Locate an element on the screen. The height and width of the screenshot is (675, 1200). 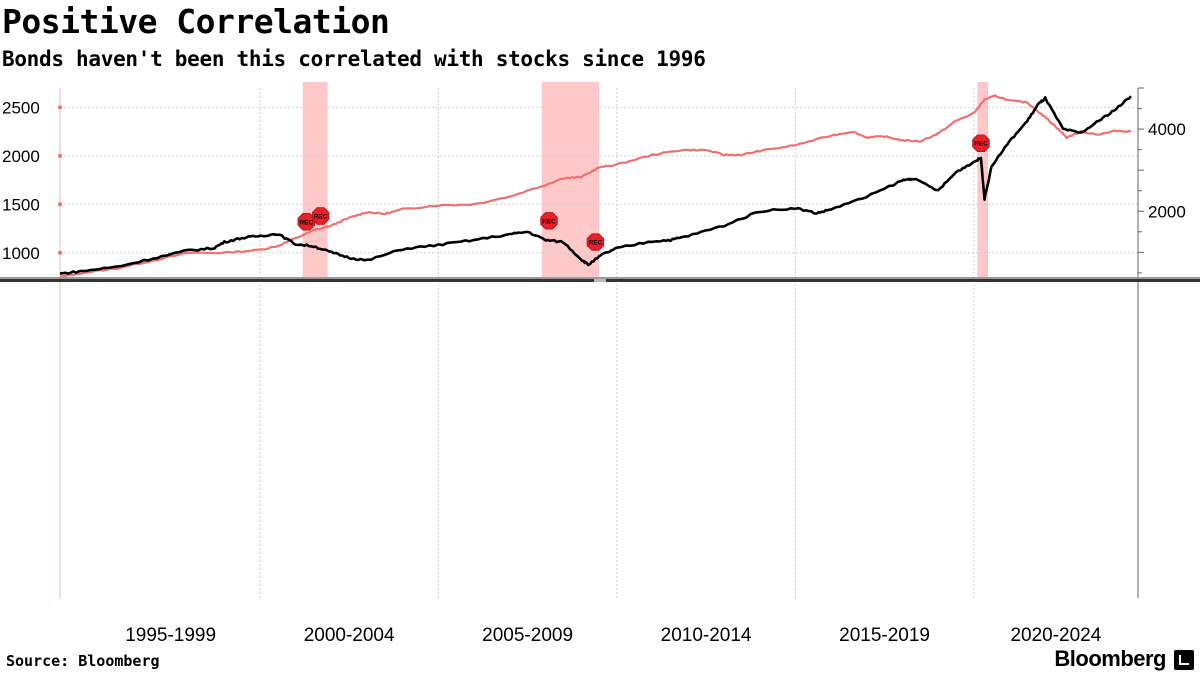
x-tick-label: 1995-1999 is located at coordinates (170, 635).